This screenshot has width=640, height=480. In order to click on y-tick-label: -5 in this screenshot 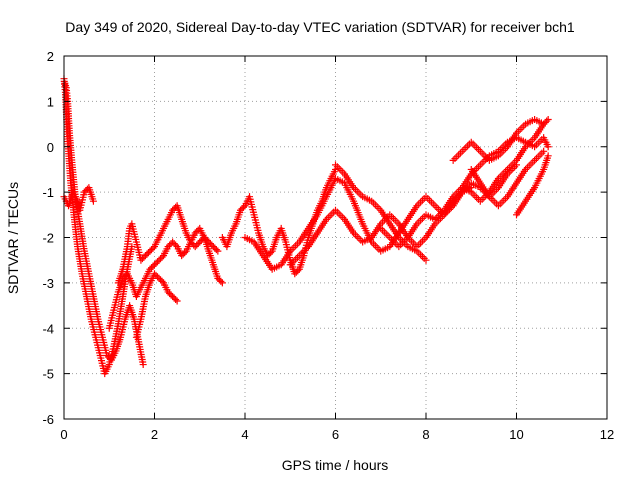, I will do `click(48, 374)`.